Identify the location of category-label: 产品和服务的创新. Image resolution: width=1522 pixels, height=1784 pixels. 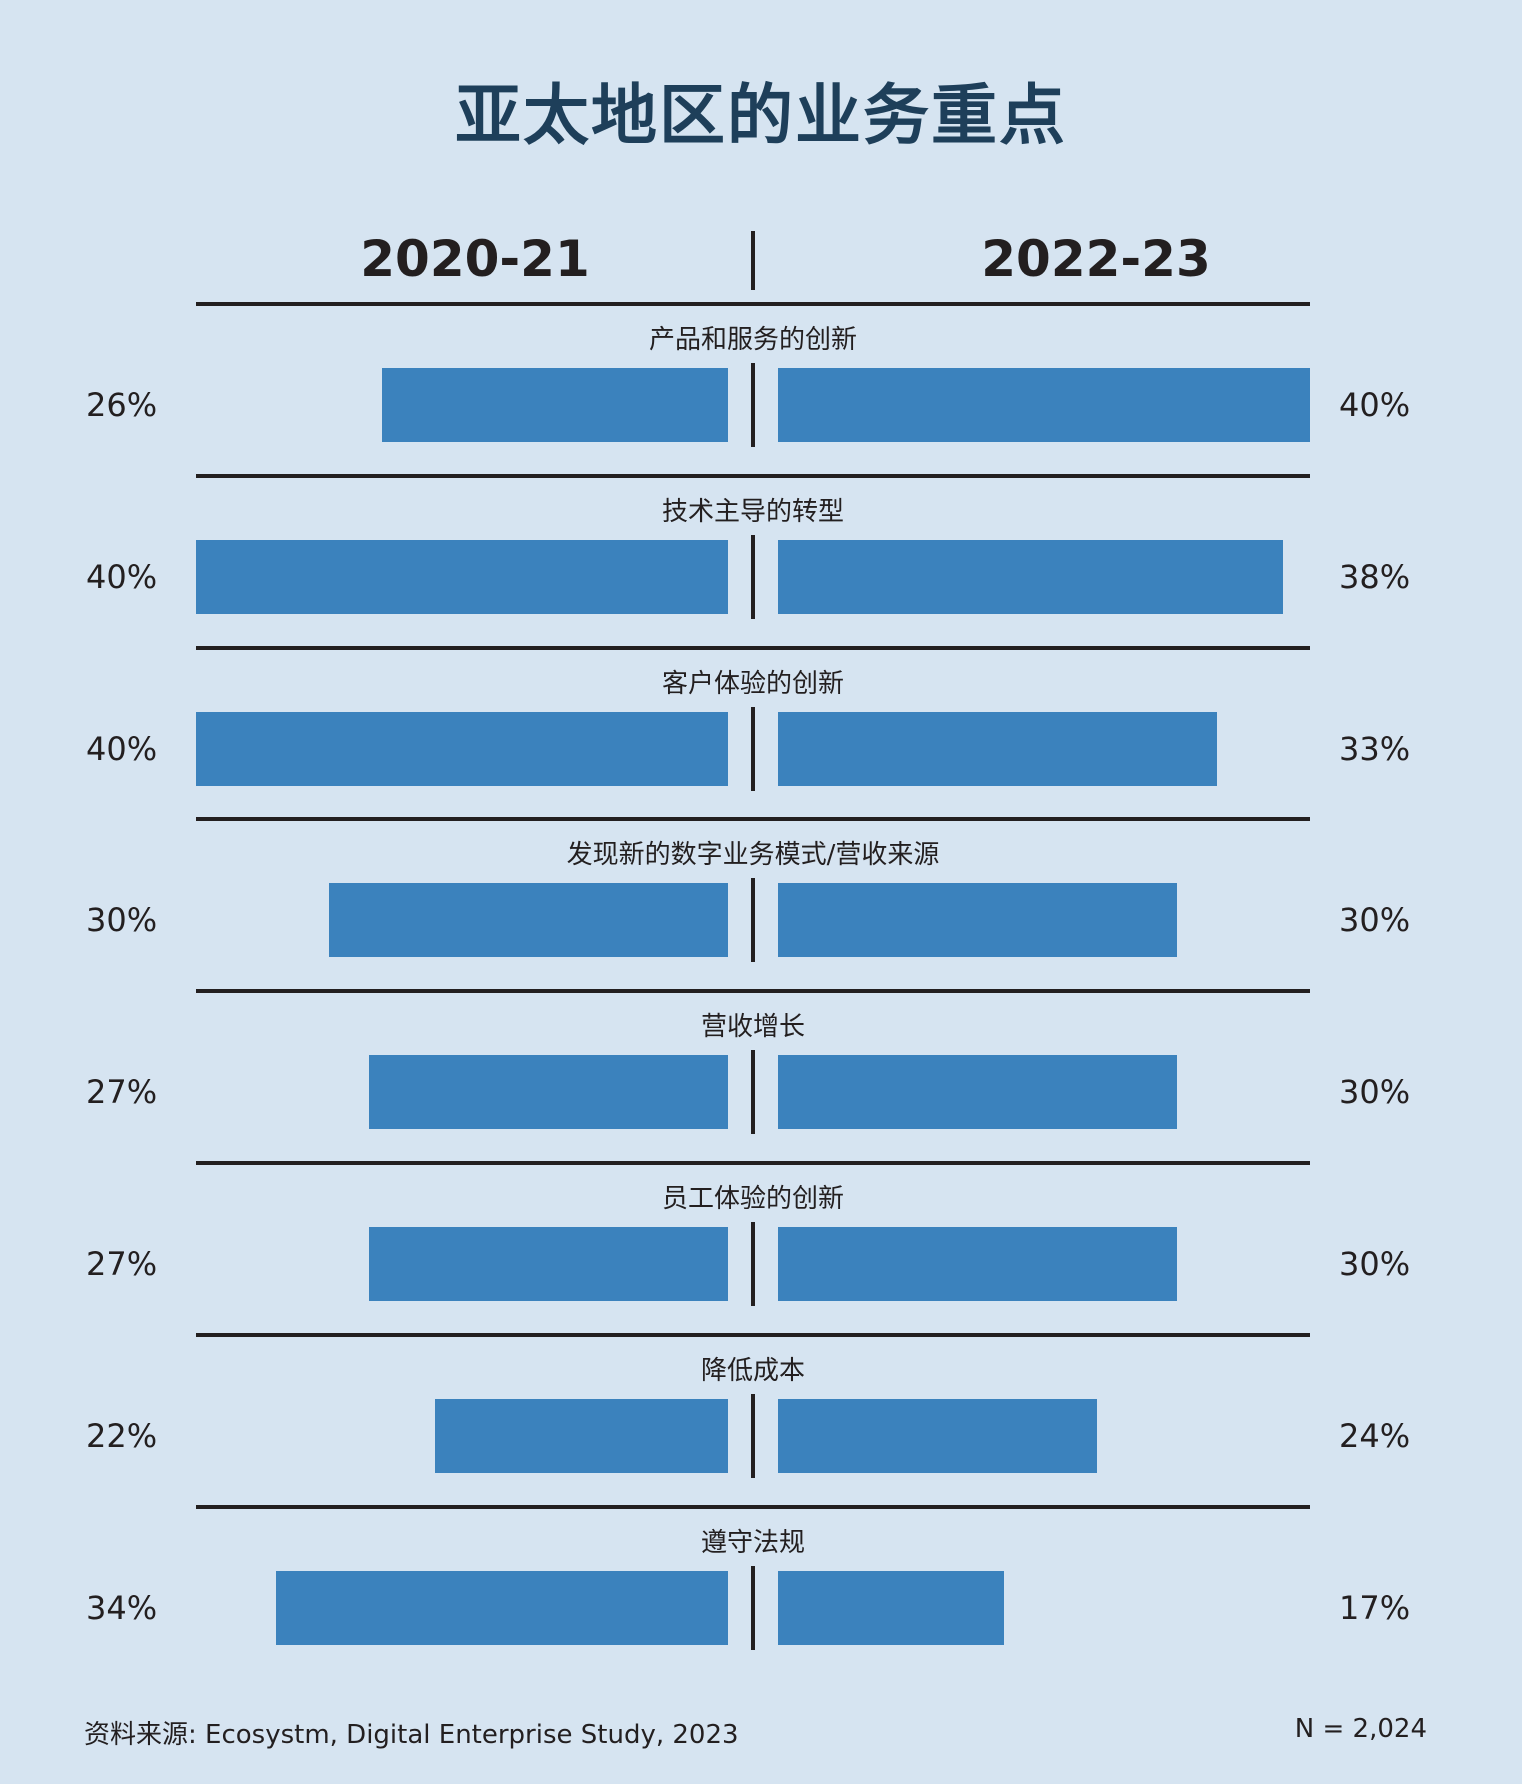
(752, 340).